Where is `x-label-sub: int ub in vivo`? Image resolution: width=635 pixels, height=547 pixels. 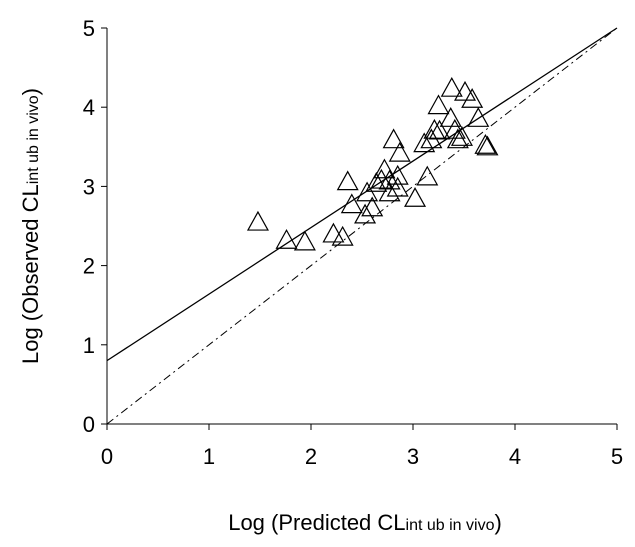 x-label-sub: int ub in vivo is located at coordinates (450, 525).